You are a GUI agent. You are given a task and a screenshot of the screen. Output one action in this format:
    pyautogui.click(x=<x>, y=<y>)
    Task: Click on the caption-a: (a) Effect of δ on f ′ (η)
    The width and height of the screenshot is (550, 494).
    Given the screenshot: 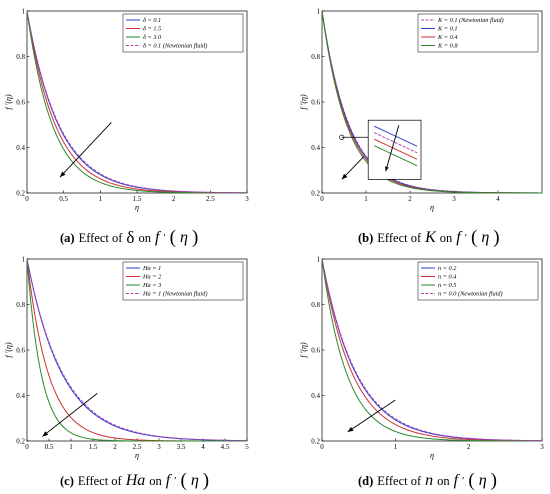 What is the action you would take?
    pyautogui.click(x=129, y=237)
    